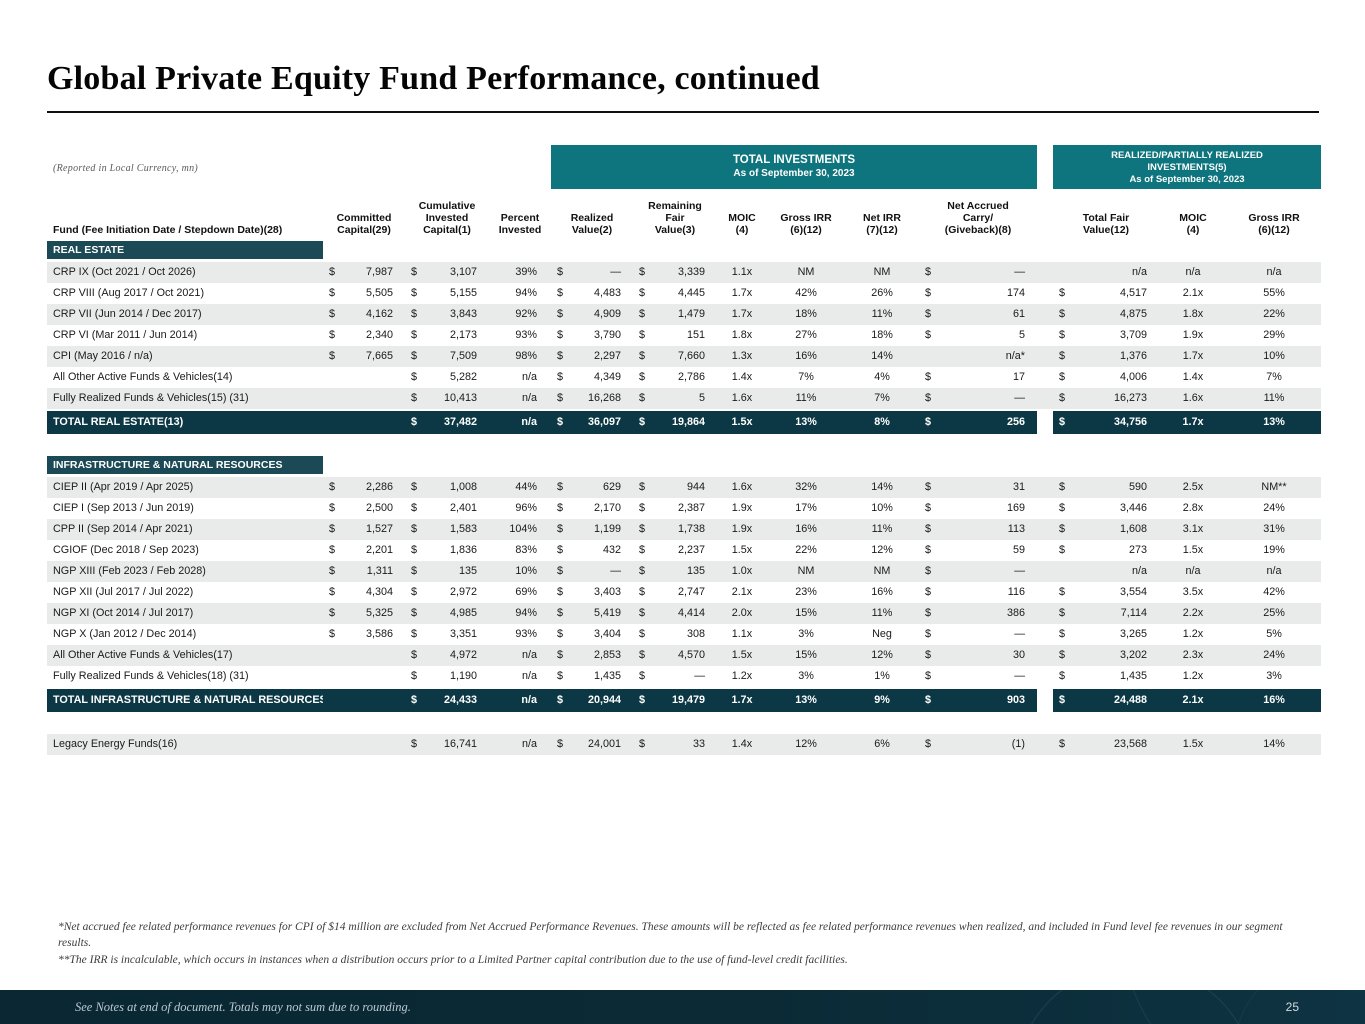 Image resolution: width=1365 pixels, height=1024 pixels. I want to click on table-cell: $5, so click(675, 398).